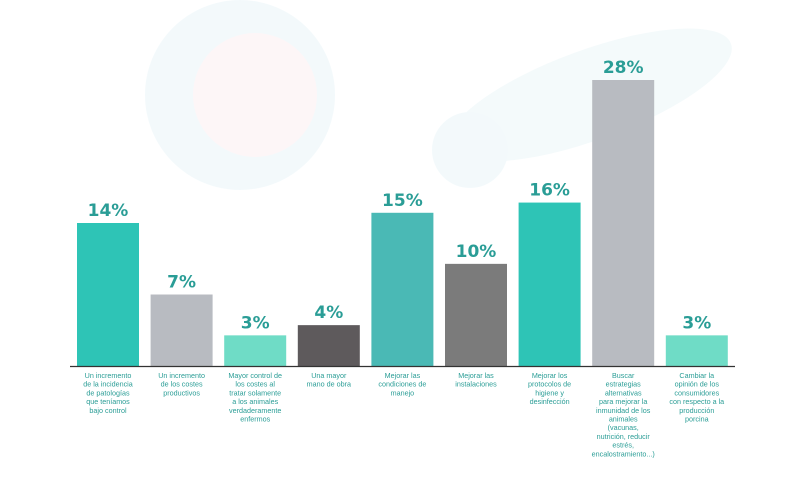 The height and width of the screenshot is (482, 800). What do you see at coordinates (476, 252) in the screenshot?
I see `bar-value-label: 10%` at bounding box center [476, 252].